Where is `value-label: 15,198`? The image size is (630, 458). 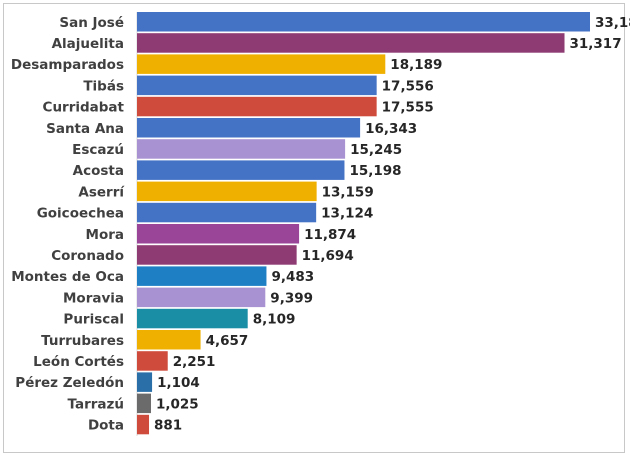
value-label: 15,198 is located at coordinates (375, 171).